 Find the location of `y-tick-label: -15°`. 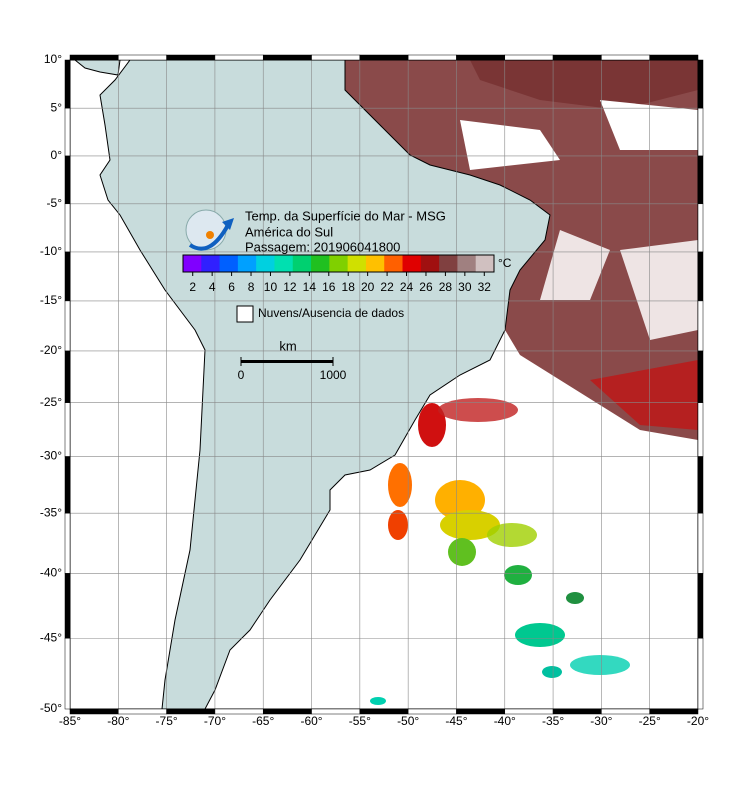

y-tick-label: -15° is located at coordinates (51, 300).